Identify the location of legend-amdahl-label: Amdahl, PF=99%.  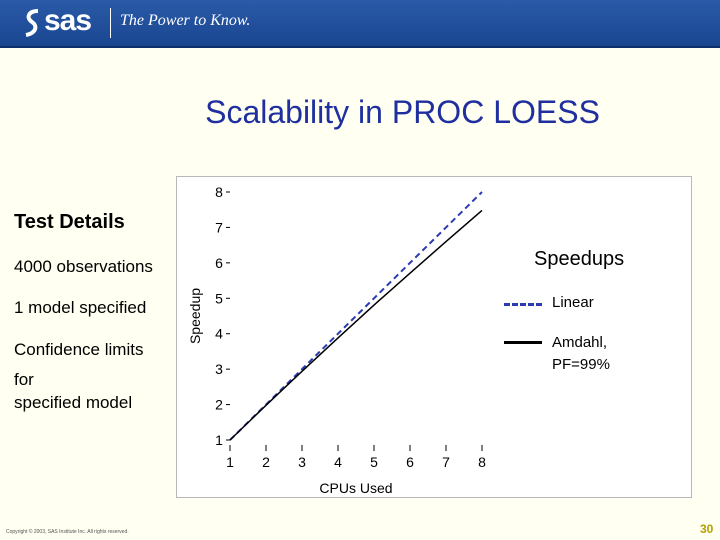
(581, 353).